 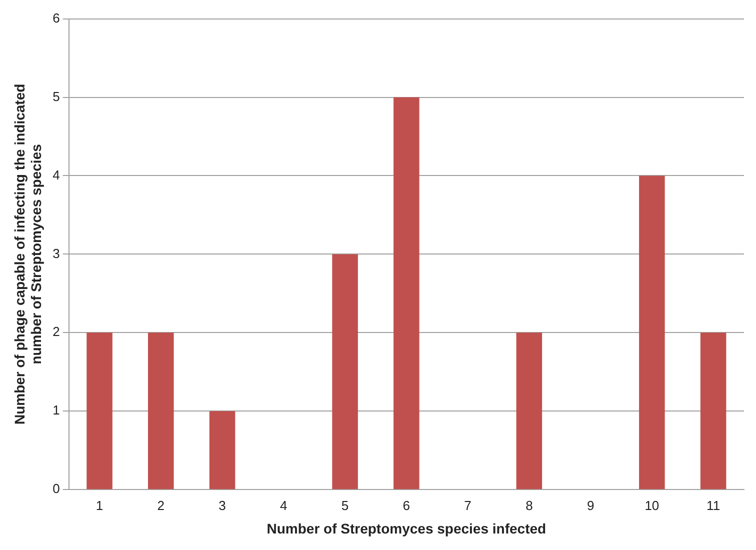 What do you see at coordinates (222, 505) in the screenshot?
I see `x-tick-label: 3` at bounding box center [222, 505].